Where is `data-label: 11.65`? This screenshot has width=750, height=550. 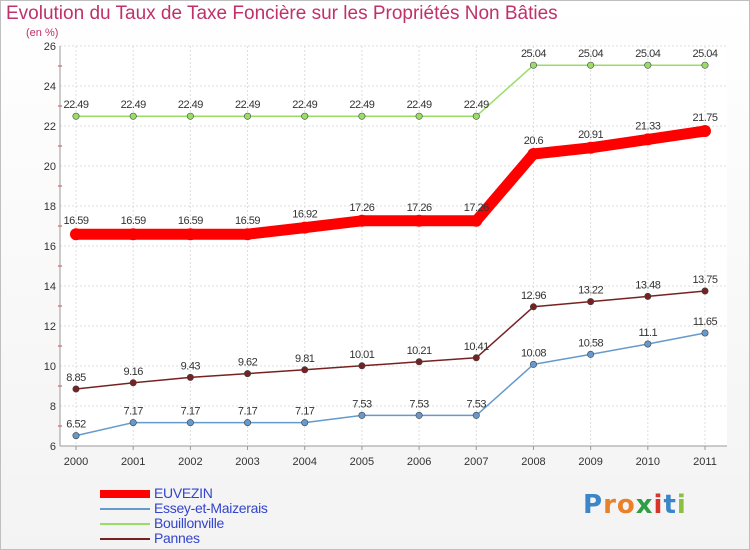
data-label: 11.65 is located at coordinates (705, 322).